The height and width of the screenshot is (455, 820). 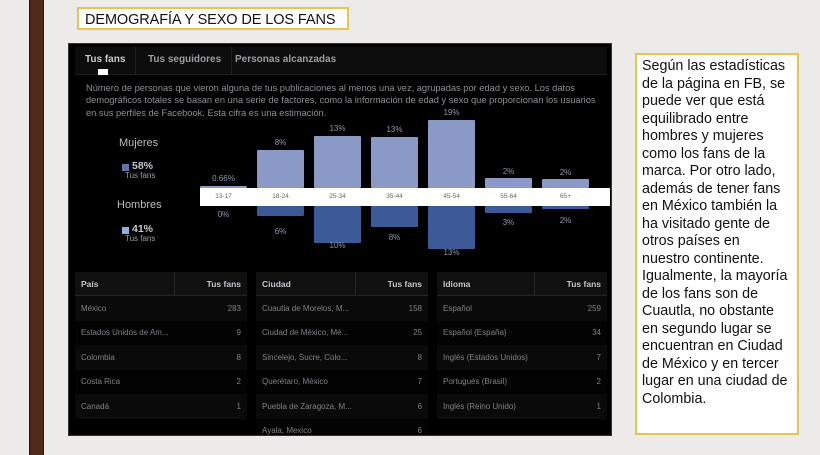 I want to click on table-row: Español (España) 34, so click(x=522, y=332).